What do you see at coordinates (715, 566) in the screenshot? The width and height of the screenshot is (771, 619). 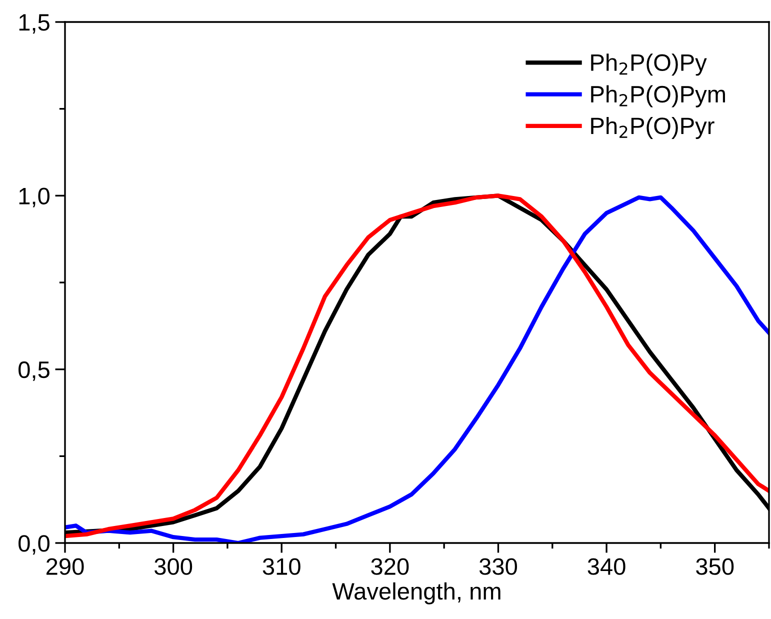 I see `x-tick-label: 350` at bounding box center [715, 566].